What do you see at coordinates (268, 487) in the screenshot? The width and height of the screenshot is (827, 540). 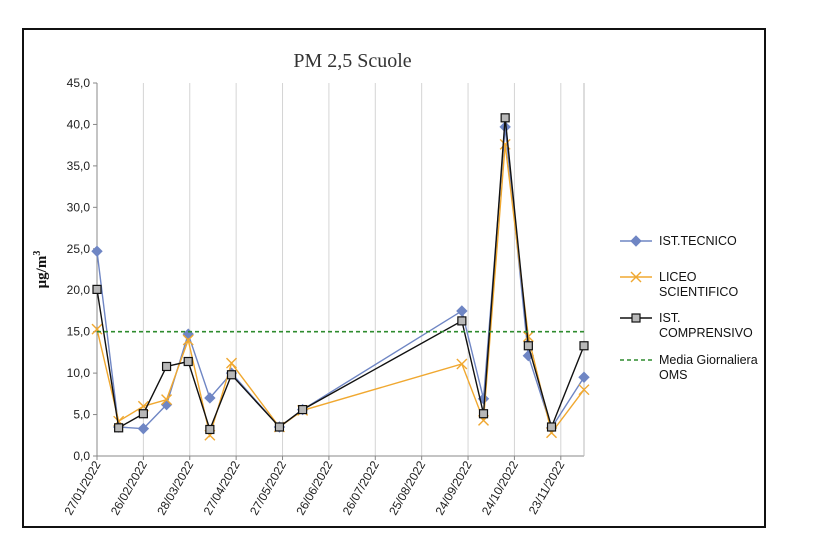 I see `x-tick-label: 27/05/2022` at bounding box center [268, 487].